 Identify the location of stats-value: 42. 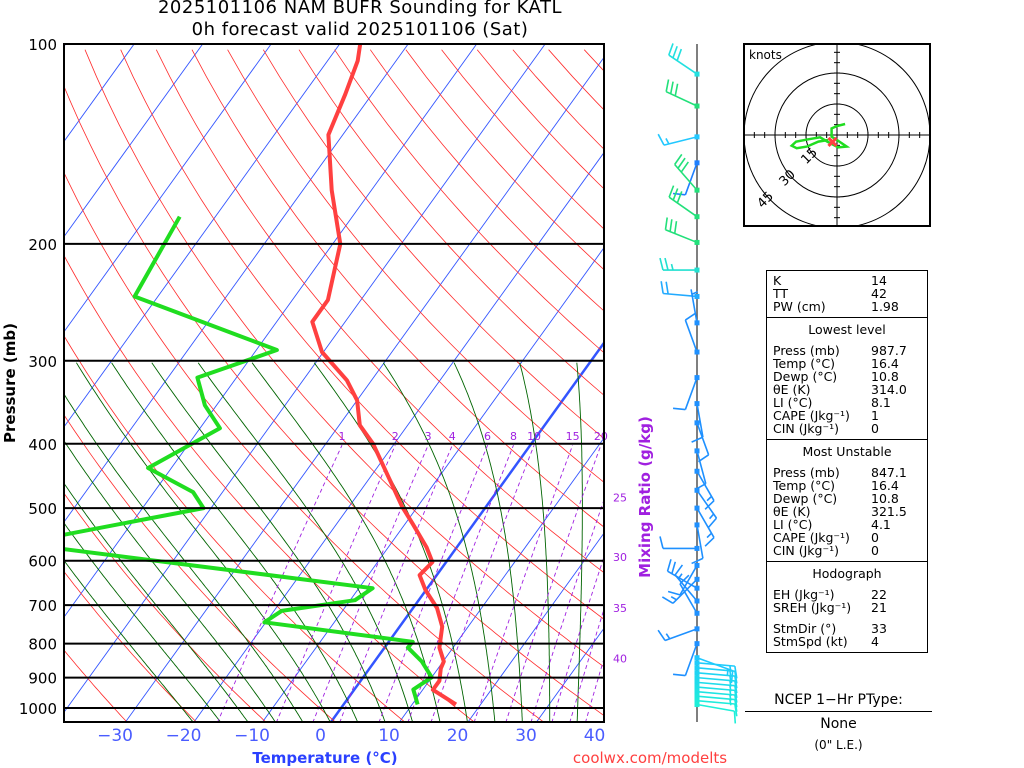
(879, 293).